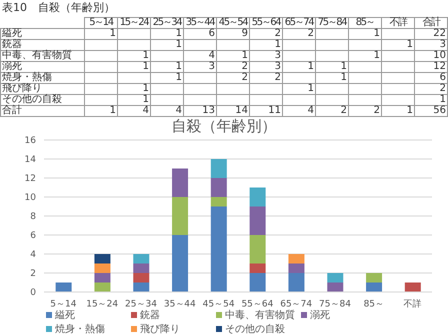 This screenshot has height=336, width=448. What do you see at coordinates (33, 255) in the screenshot?
I see `y-tick-label: 4` at bounding box center [33, 255].